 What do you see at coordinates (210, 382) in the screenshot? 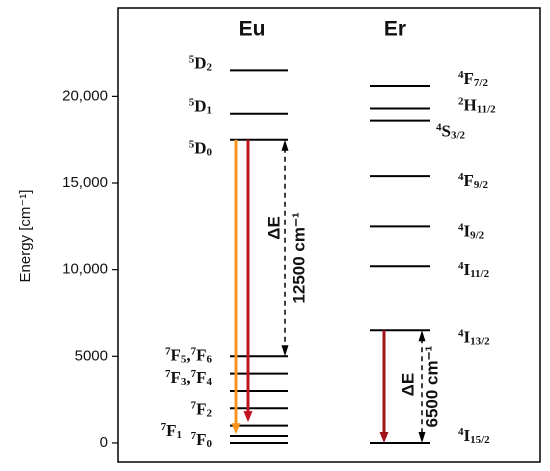
I see `term-sub: 4` at bounding box center [210, 382].